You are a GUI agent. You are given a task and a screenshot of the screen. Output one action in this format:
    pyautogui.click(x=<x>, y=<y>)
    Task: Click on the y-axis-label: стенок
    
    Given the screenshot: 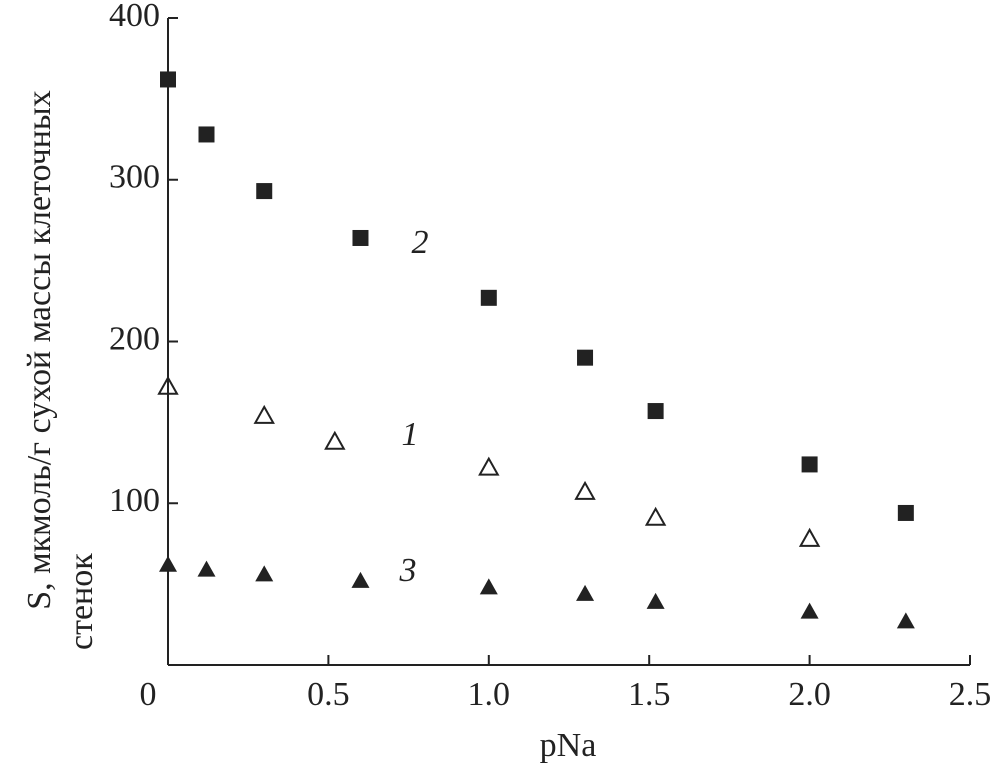 What is the action you would take?
    pyautogui.click(x=81, y=601)
    